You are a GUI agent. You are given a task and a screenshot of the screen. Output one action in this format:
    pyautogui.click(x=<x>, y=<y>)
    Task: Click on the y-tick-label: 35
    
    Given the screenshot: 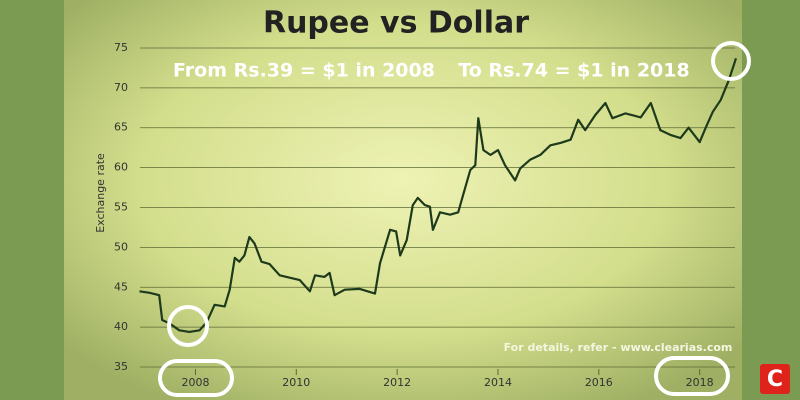 What is the action you would take?
    pyautogui.click(x=121, y=366)
    